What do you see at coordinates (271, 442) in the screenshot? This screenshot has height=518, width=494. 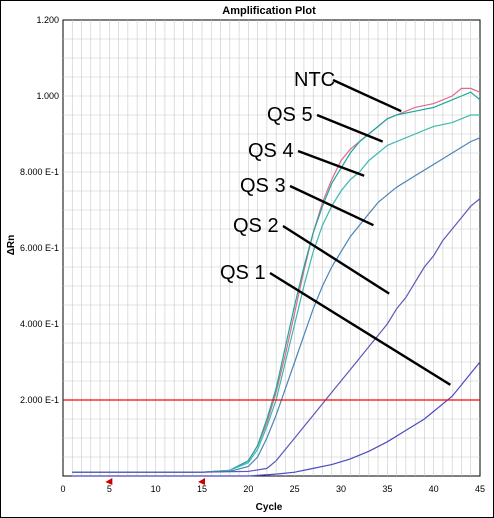 I see `overlays` at bounding box center [271, 442].